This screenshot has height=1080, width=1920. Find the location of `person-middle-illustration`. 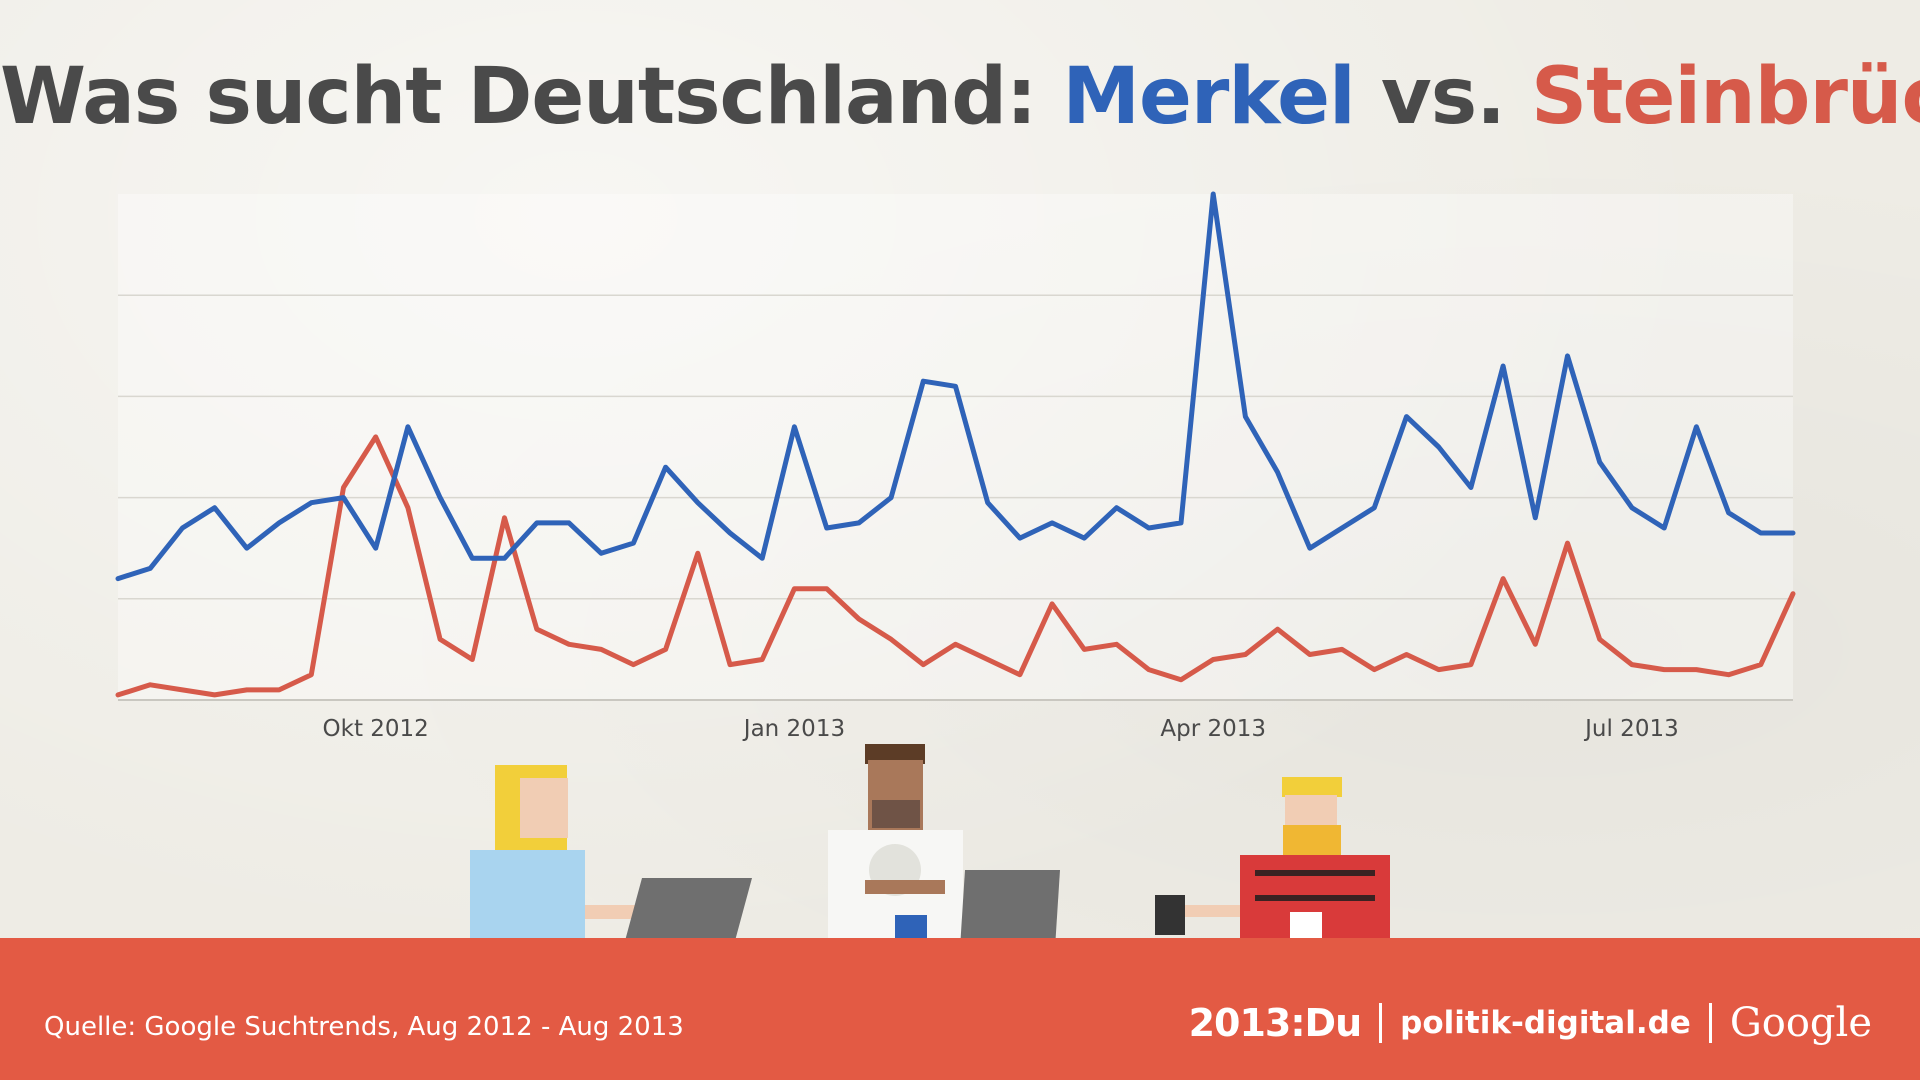

person-middle-illustration is located at coordinates (944, 847).